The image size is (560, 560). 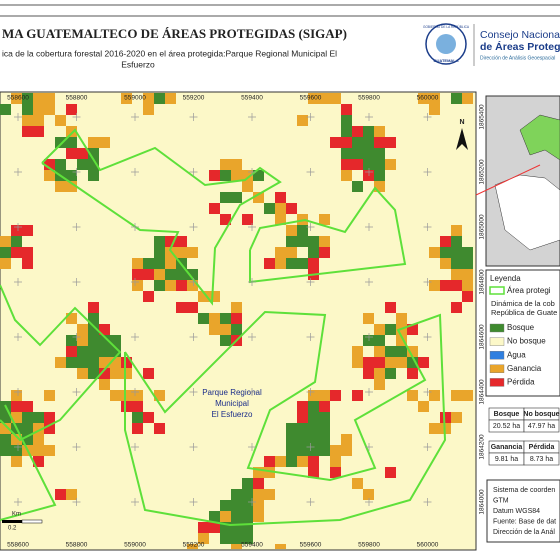 What do you see at coordinates (482, 172) in the screenshot?
I see `y-tick-label: 1865200` at bounding box center [482, 172].